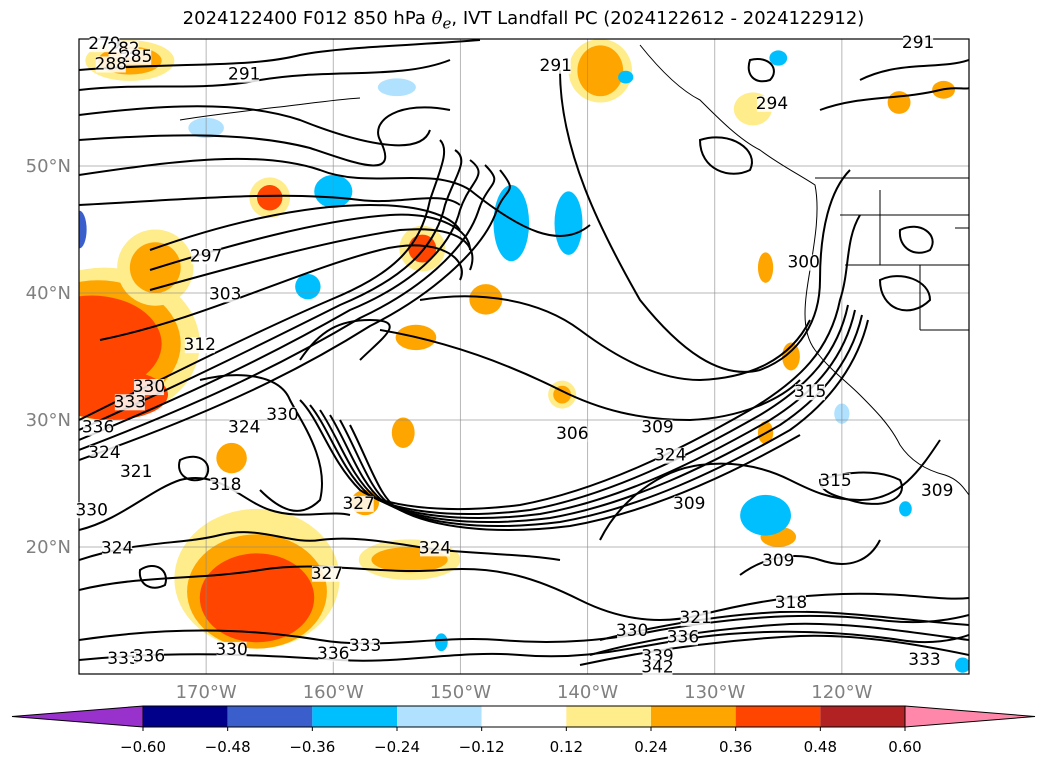 Image resolution: width=1047 pixels, height=767 pixels. Describe the element at coordinates (136, 57) in the screenshot. I see `contour-label: 285` at that location.